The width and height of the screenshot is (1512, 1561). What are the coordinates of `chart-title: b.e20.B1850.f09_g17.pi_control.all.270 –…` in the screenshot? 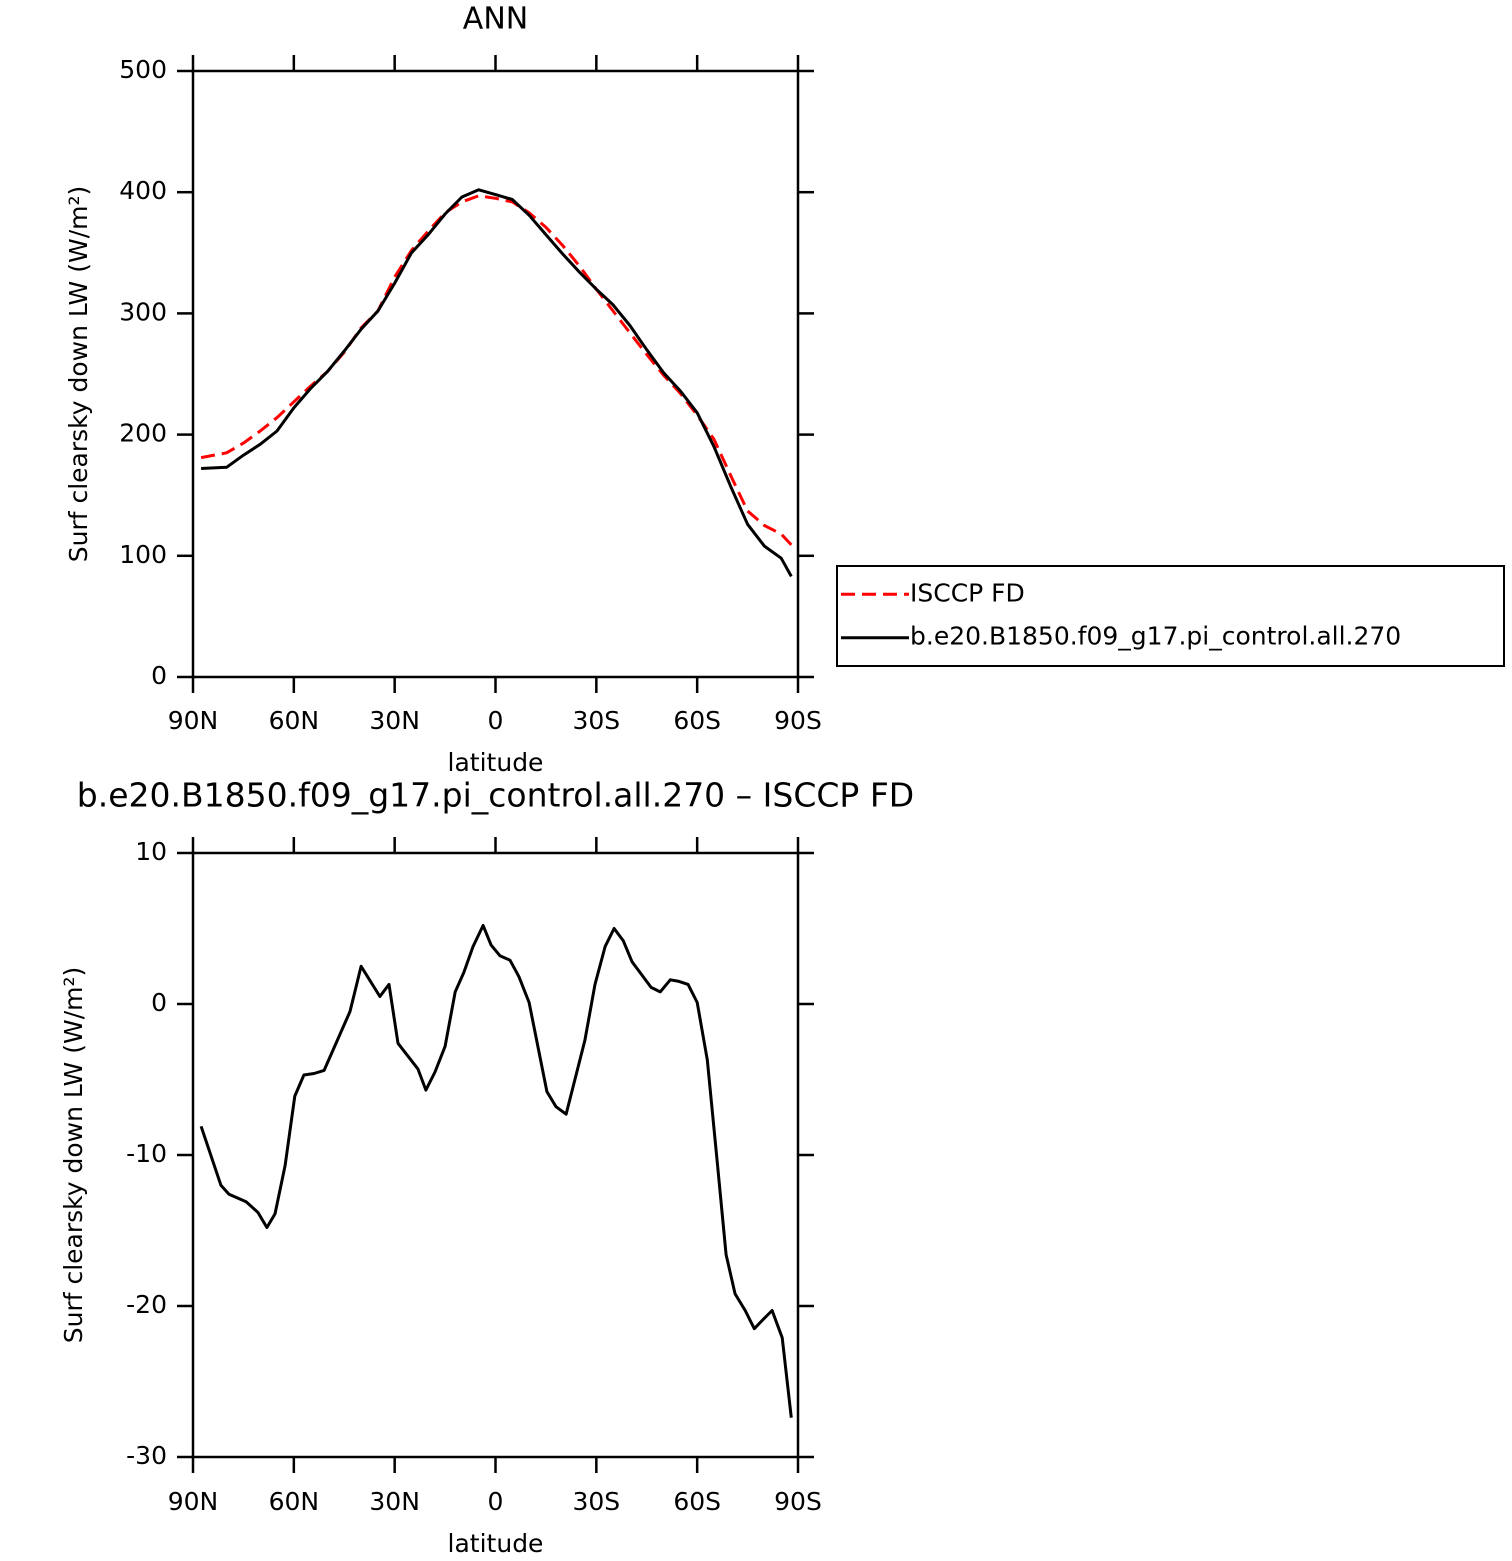 It's located at (495, 795).